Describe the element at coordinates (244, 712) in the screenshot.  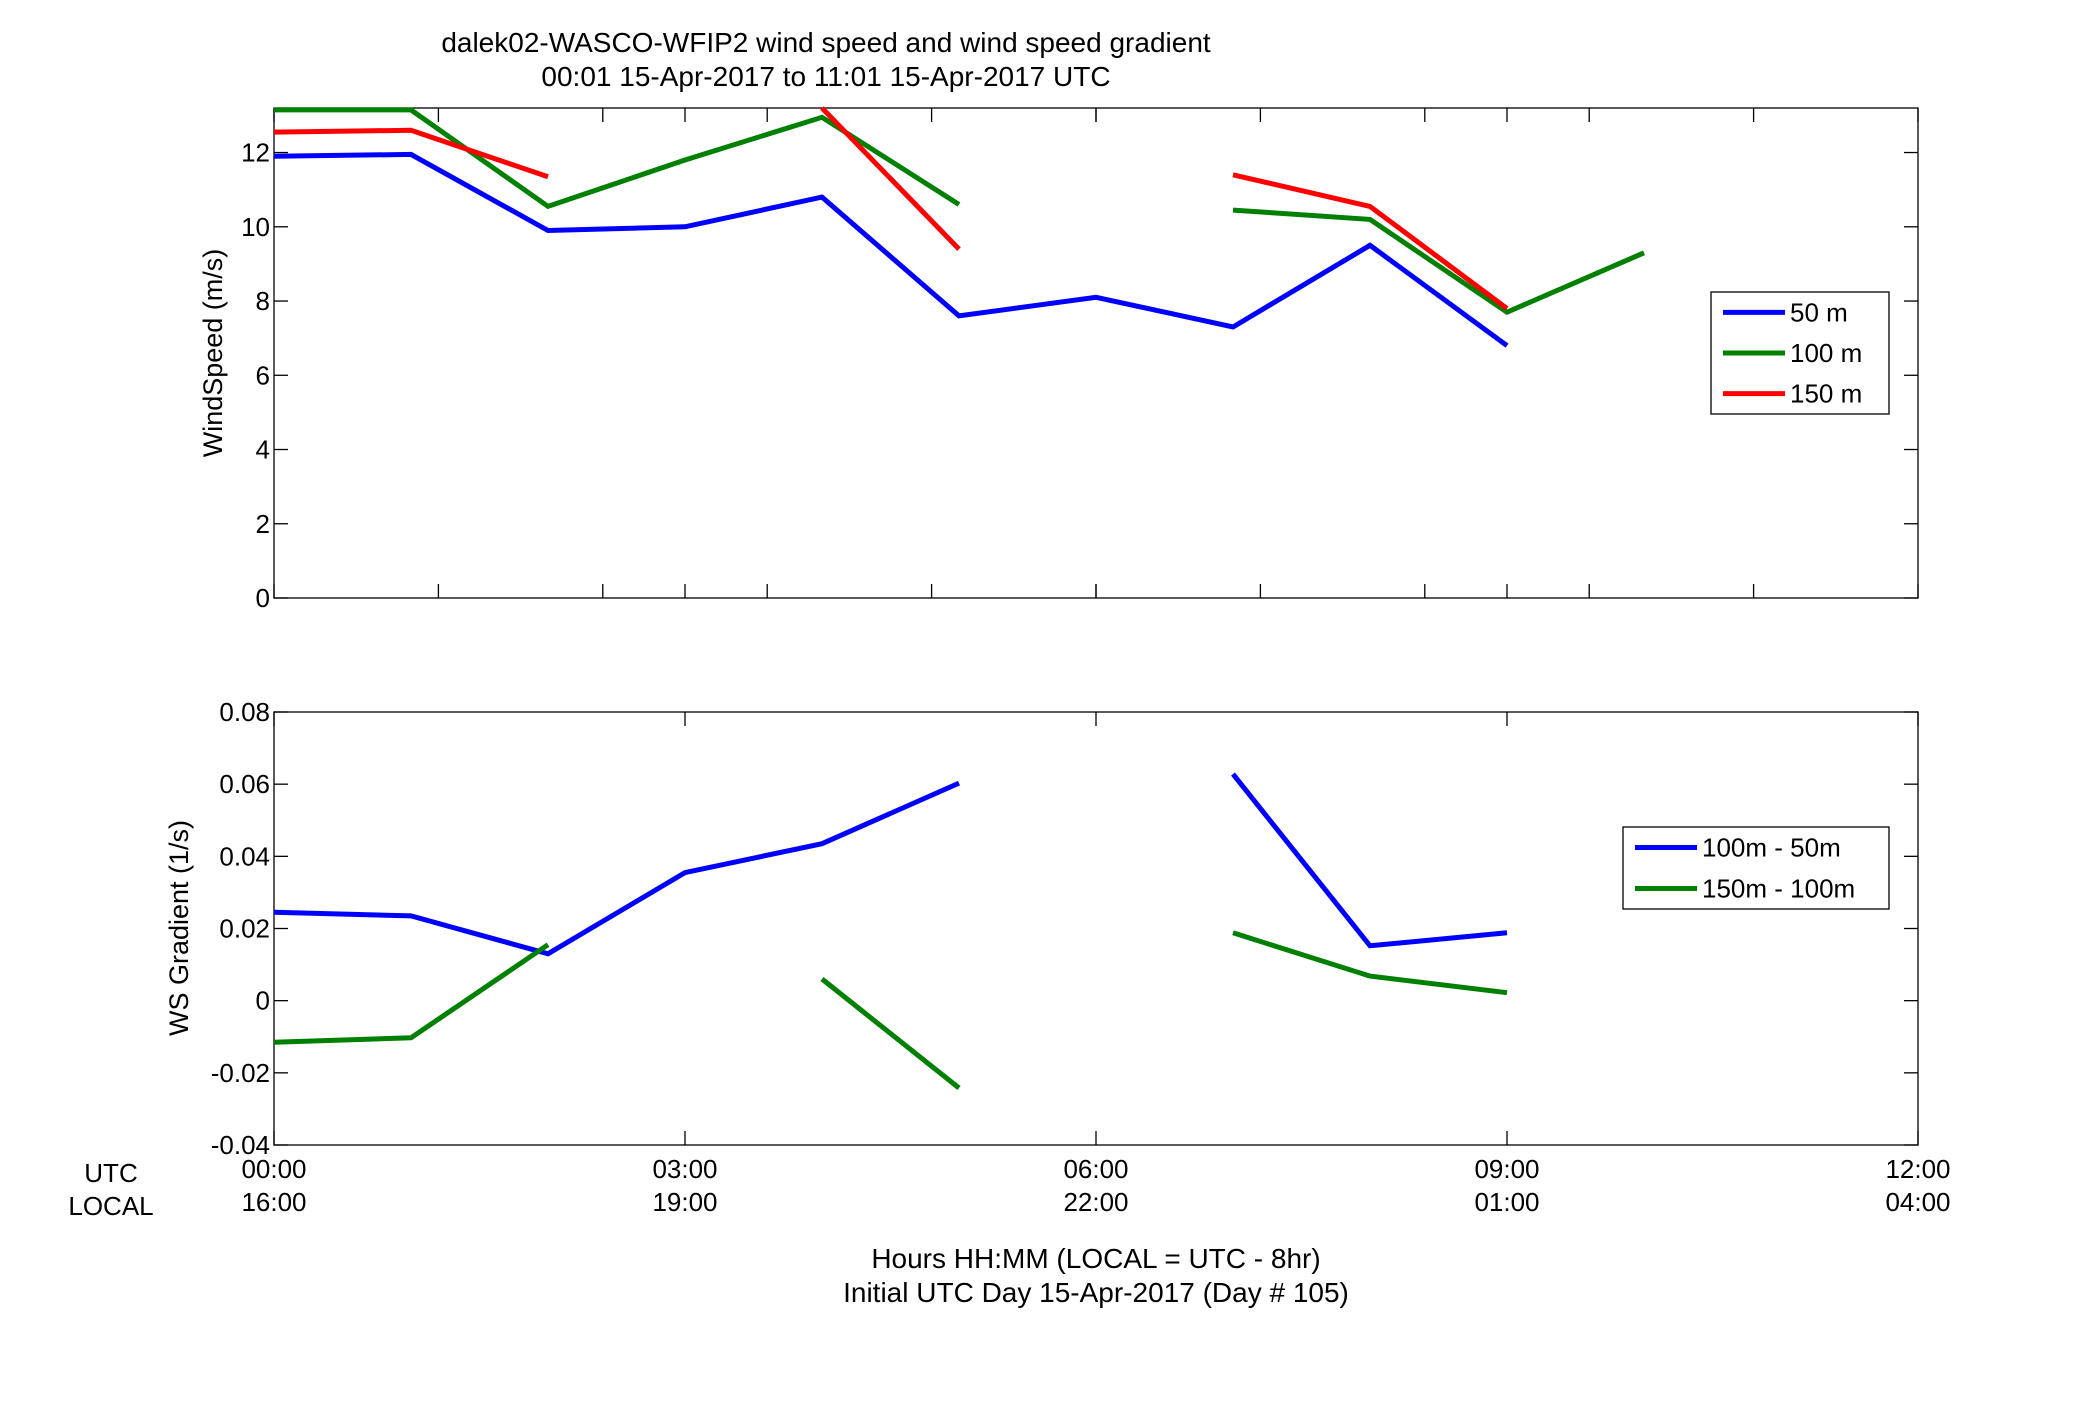
I see `gradient-ytick-label: 0.08` at that location.